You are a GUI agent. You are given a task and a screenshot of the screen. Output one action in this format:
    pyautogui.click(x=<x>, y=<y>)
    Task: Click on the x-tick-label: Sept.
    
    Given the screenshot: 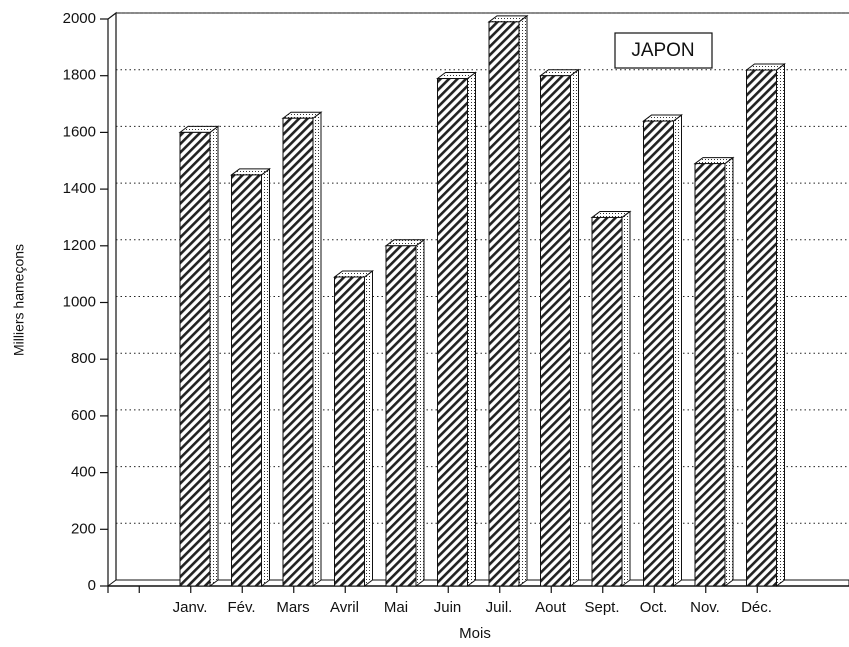 What is the action you would take?
    pyautogui.click(x=601, y=607)
    